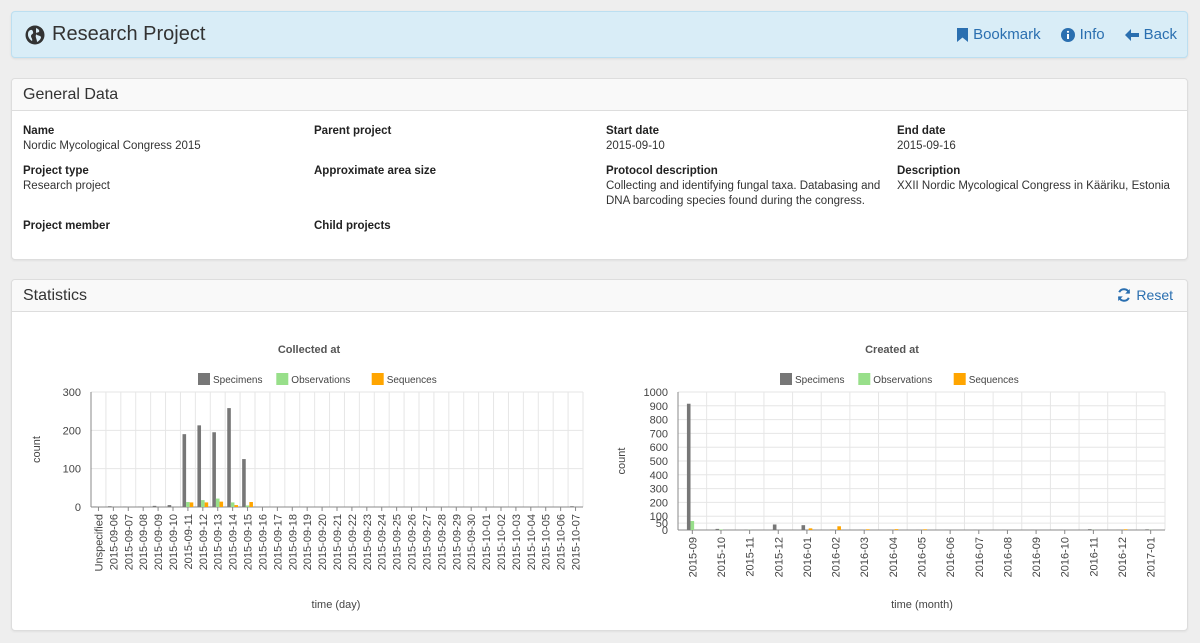 The image size is (1200, 643). I want to click on field-name-label: Name, so click(39, 131).